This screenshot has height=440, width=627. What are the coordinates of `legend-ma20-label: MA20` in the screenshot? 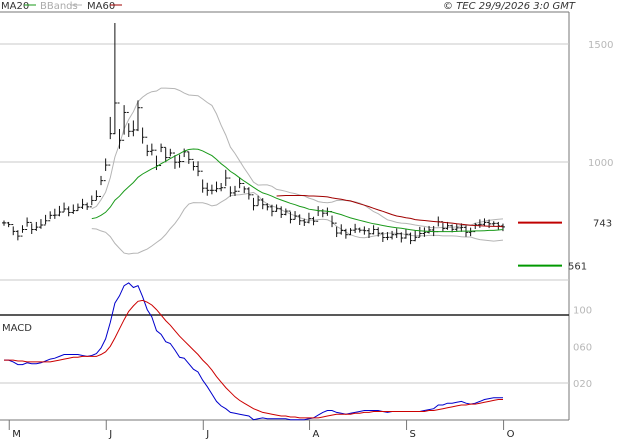 It's located at (15, 6).